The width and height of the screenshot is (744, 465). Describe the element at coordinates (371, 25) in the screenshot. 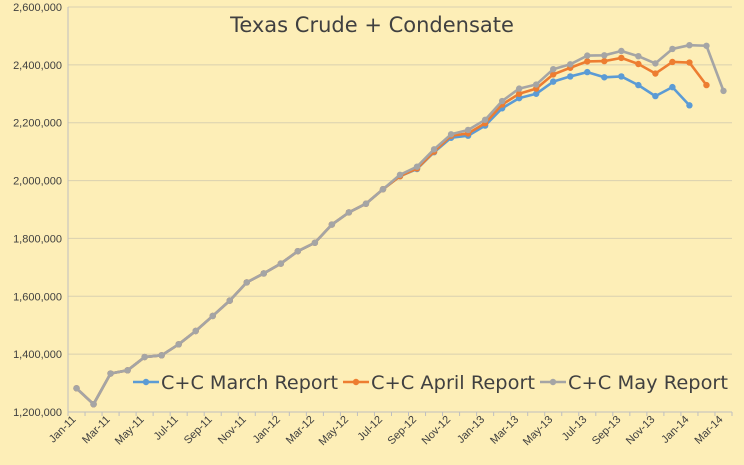

I see `chart-title: Texas Crude + Condensate` at that location.